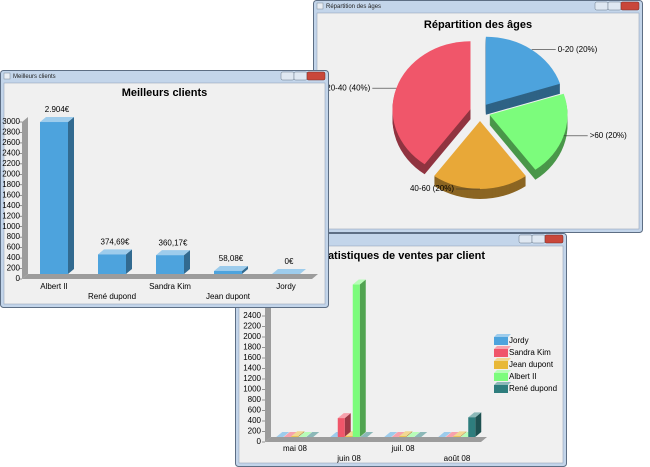 This screenshot has width=650, height=467. What do you see at coordinates (533, 388) in the screenshot?
I see `legend-label: René dupond` at bounding box center [533, 388].